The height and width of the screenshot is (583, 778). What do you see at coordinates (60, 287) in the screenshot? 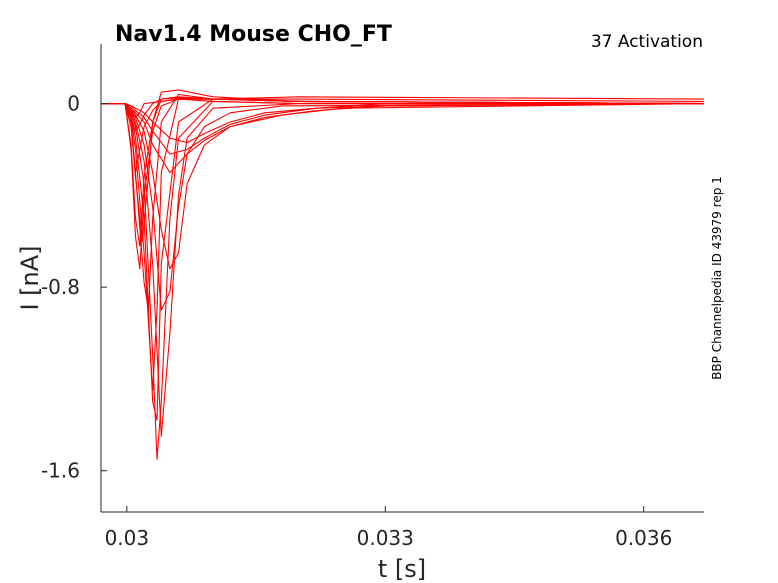
I see `y-tick-label: -0.8` at bounding box center [60, 287].